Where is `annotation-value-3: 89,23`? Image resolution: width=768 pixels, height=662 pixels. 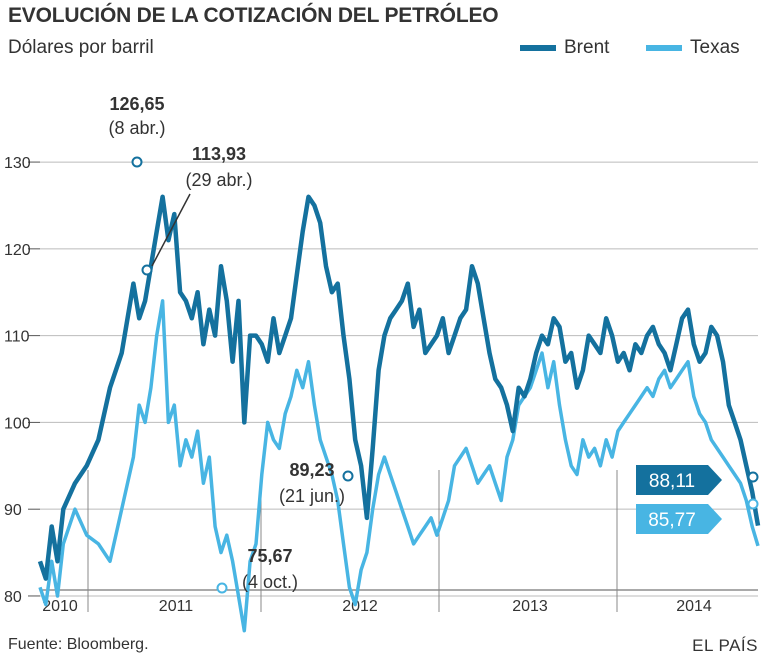 annotation-value-3: 89,23 is located at coordinates (311, 470).